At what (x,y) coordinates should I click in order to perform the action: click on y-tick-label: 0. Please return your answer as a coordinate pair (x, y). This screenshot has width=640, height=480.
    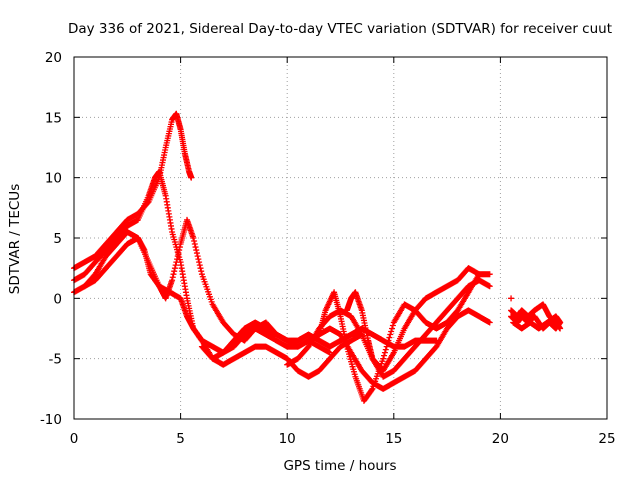
    Looking at the image, I should click on (57, 299).